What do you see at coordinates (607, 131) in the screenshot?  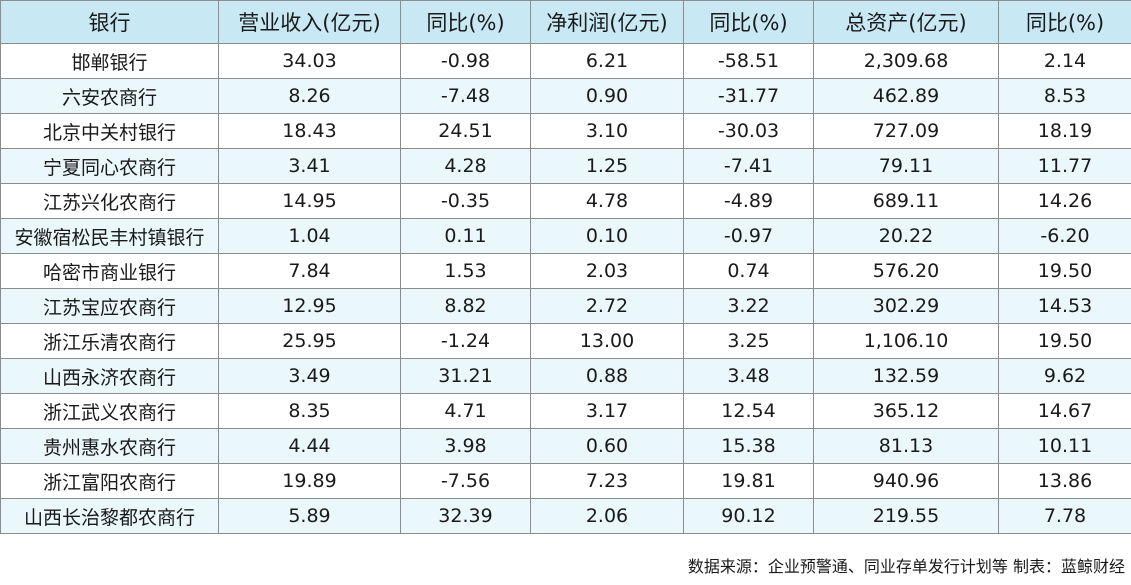 I see `net-profit-cell: 3.10` at bounding box center [607, 131].